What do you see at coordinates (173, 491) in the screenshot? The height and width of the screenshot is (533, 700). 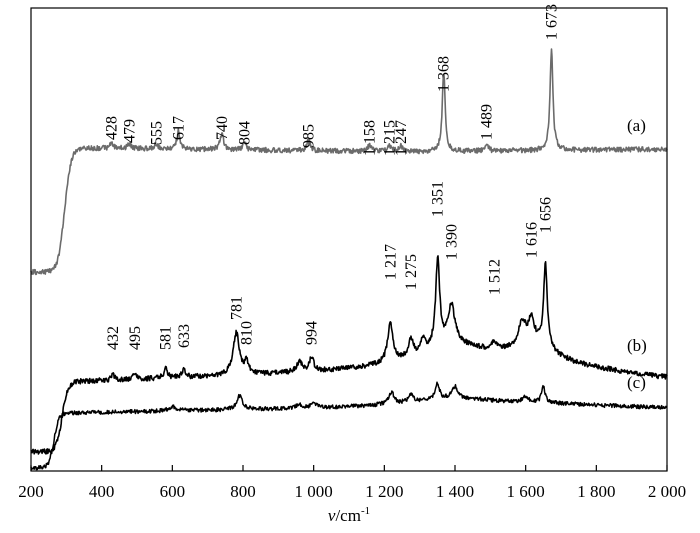 I see `x-tick-label: 600` at bounding box center [173, 491].